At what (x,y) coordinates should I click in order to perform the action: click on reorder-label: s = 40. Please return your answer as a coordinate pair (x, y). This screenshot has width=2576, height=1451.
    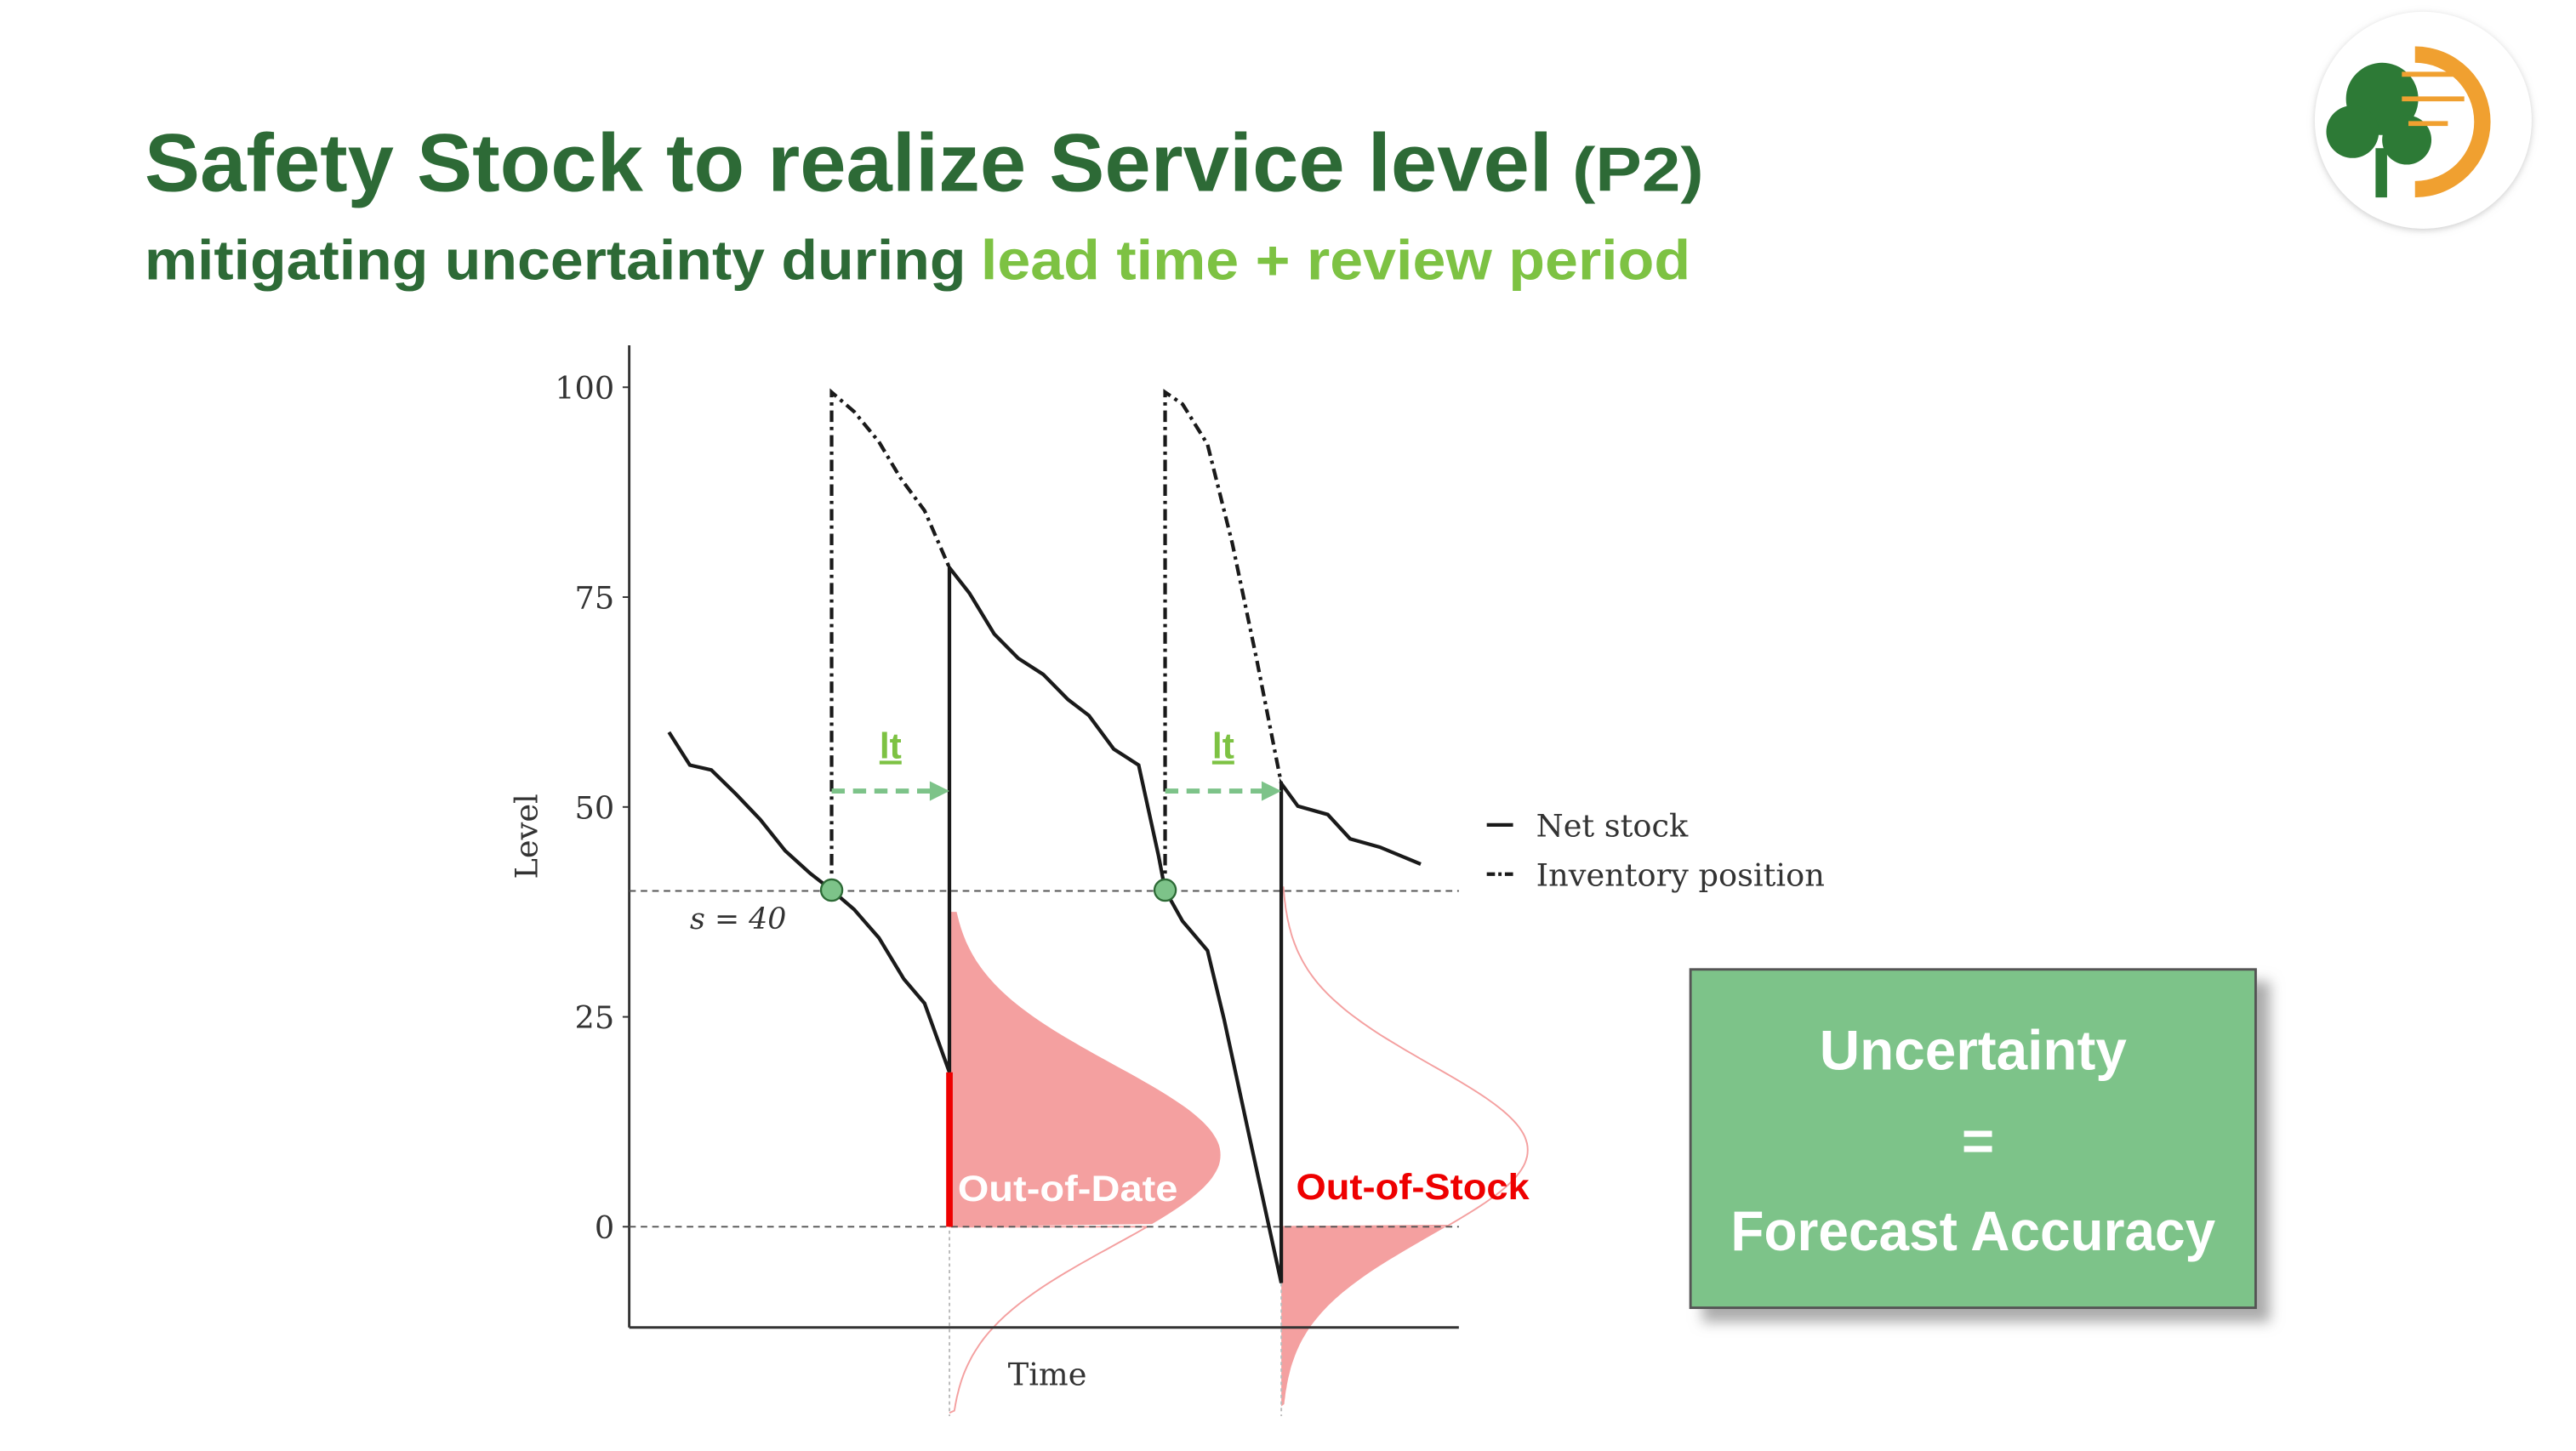
    Looking at the image, I should click on (738, 919).